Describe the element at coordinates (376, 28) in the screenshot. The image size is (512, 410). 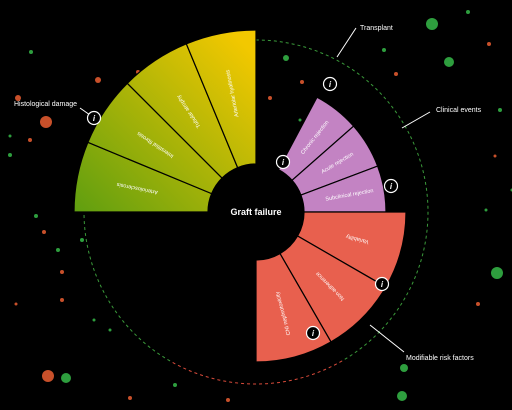
I see `transplant-label: Transplant` at that location.